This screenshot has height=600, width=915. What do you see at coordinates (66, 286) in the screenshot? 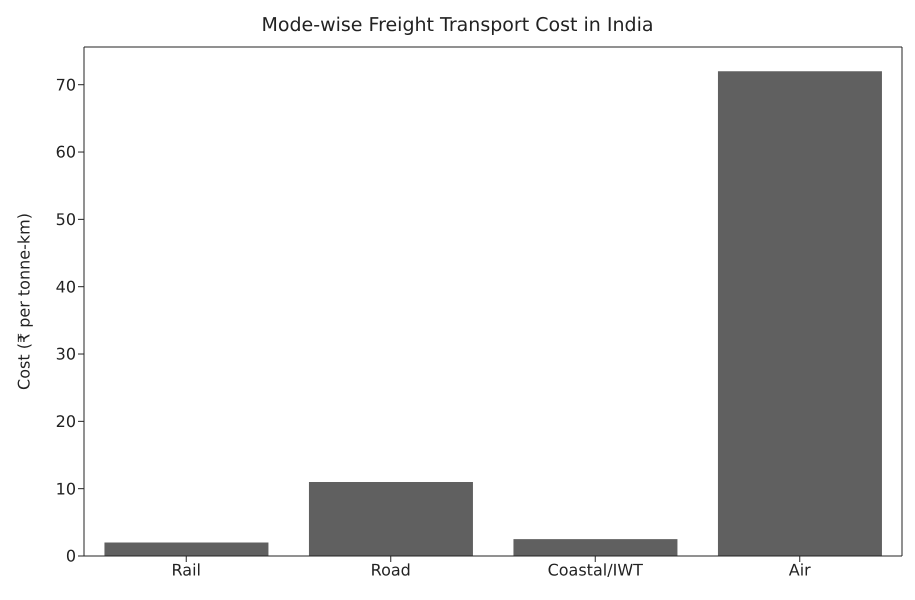
I see `y-tick-label: 40` at bounding box center [66, 286].